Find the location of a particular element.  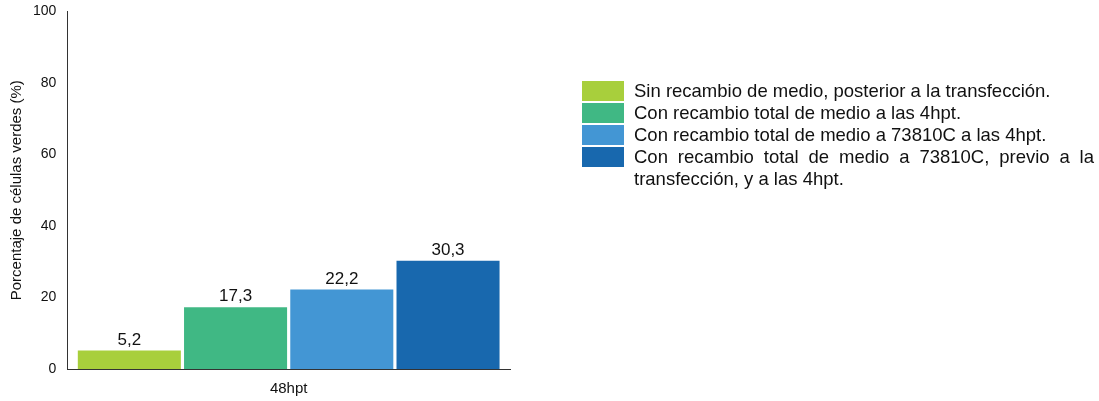

y-tick-label: 20 is located at coordinates (48, 296).